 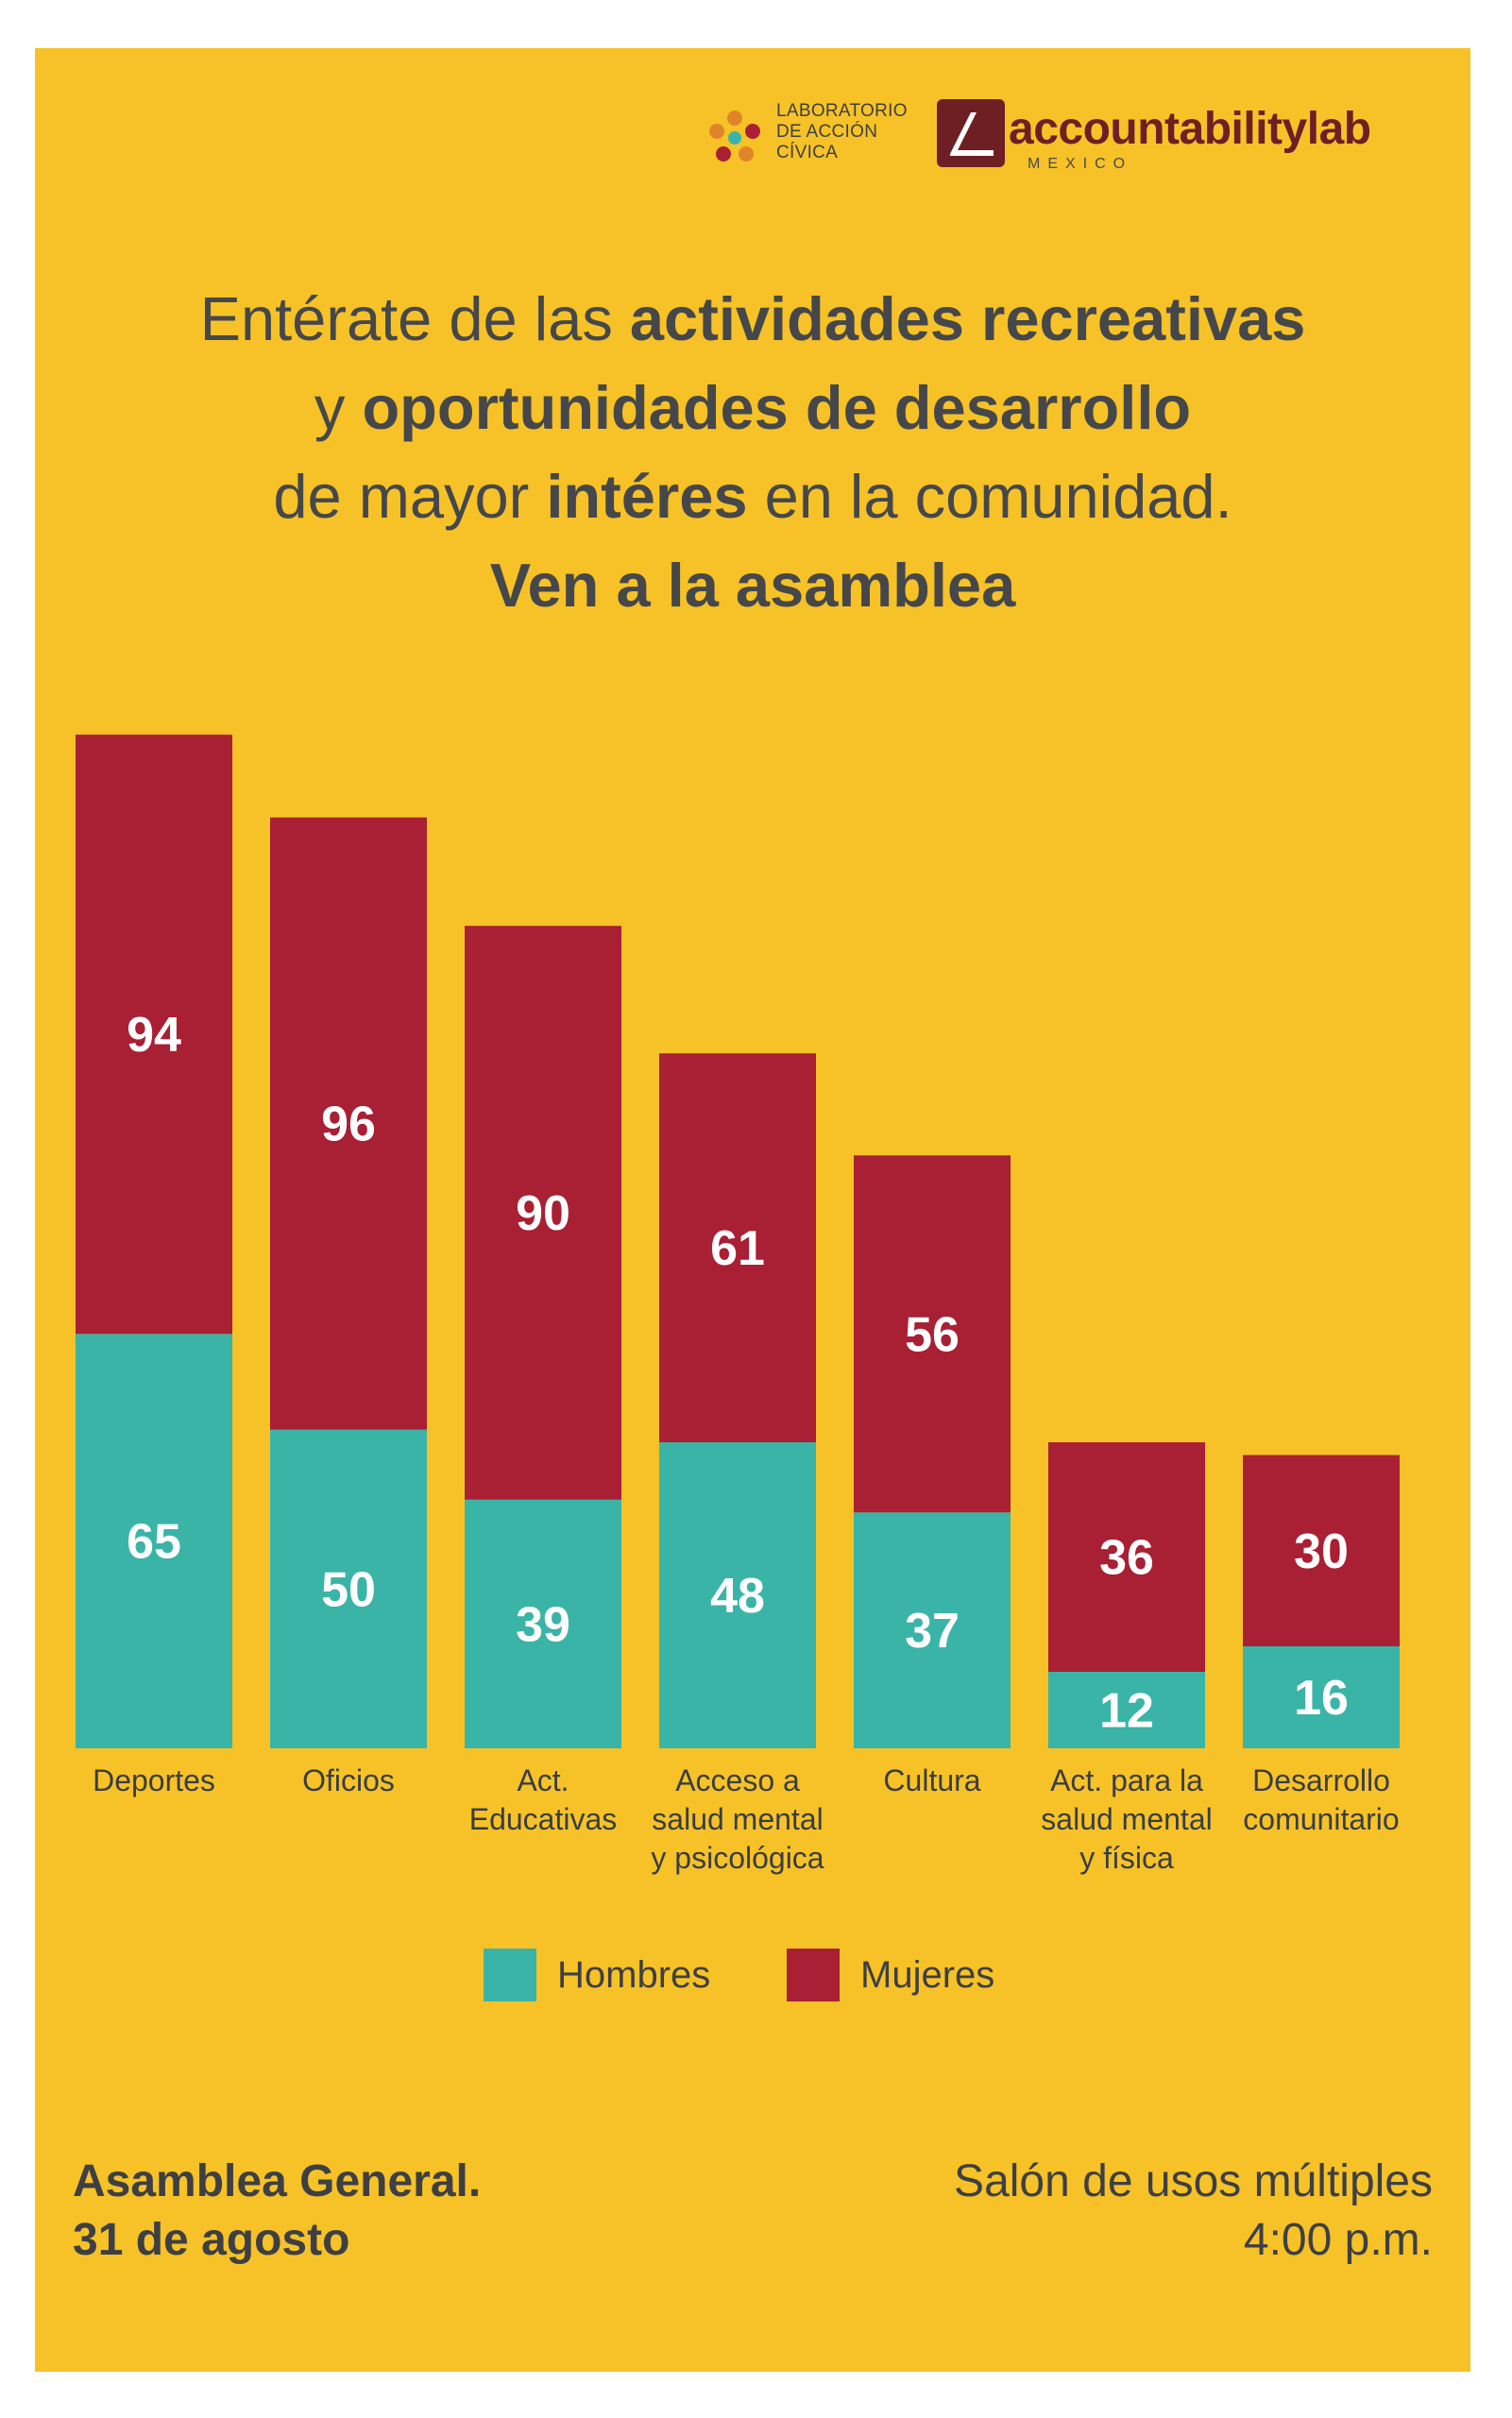 I want to click on data-label-hombres: 37, so click(x=933, y=1631).